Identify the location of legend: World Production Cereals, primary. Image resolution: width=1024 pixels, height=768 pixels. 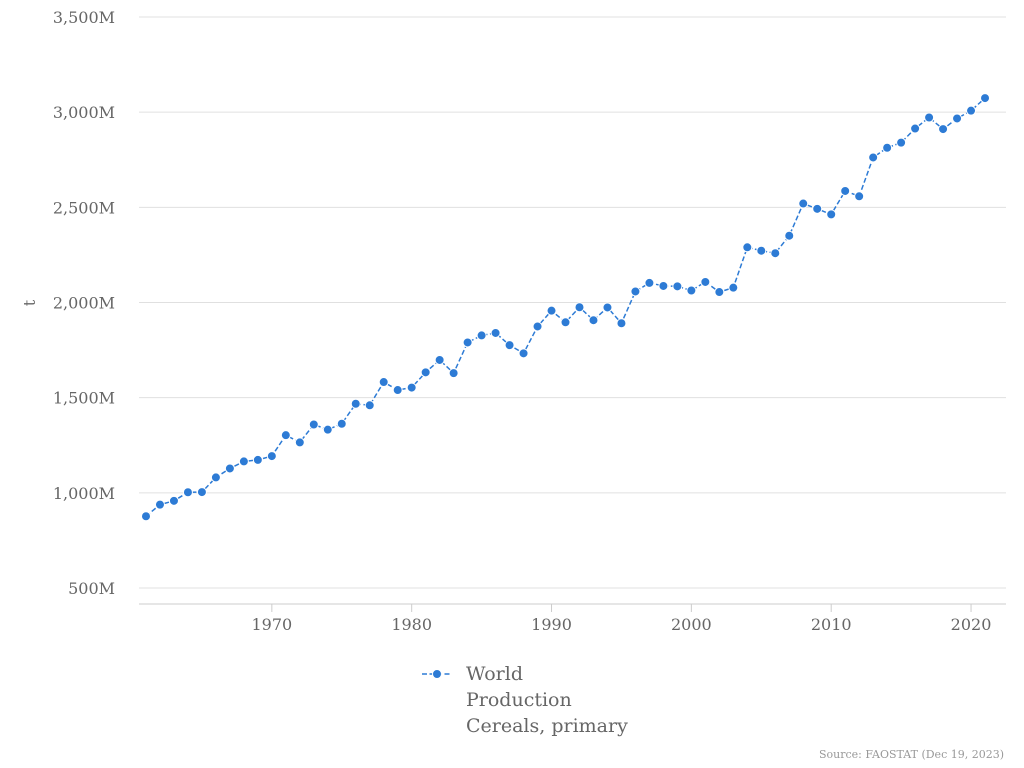
(525, 700).